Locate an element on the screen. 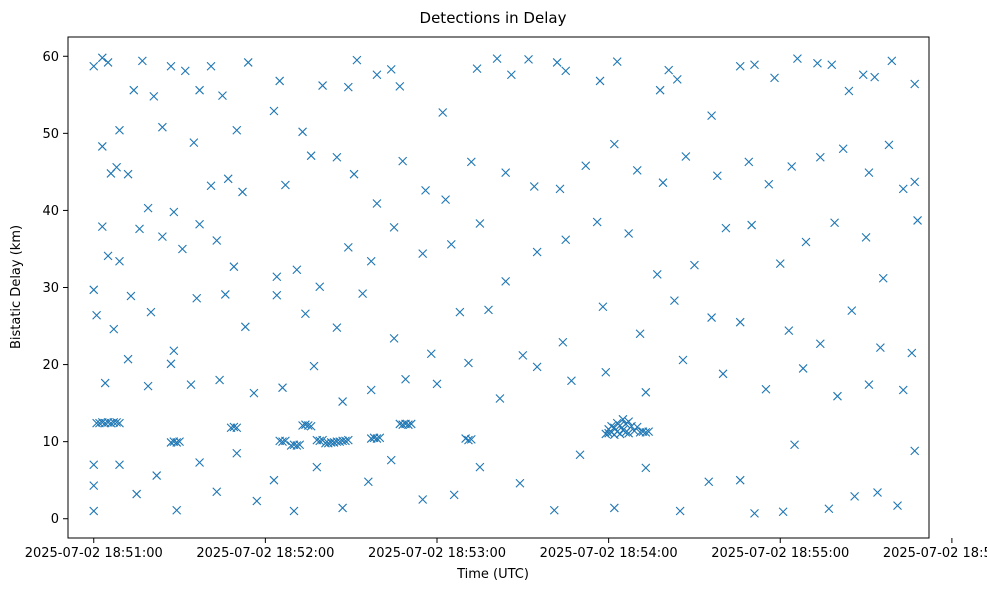  y-axis-label: Bistatic Delay (km) is located at coordinates (16, 287).